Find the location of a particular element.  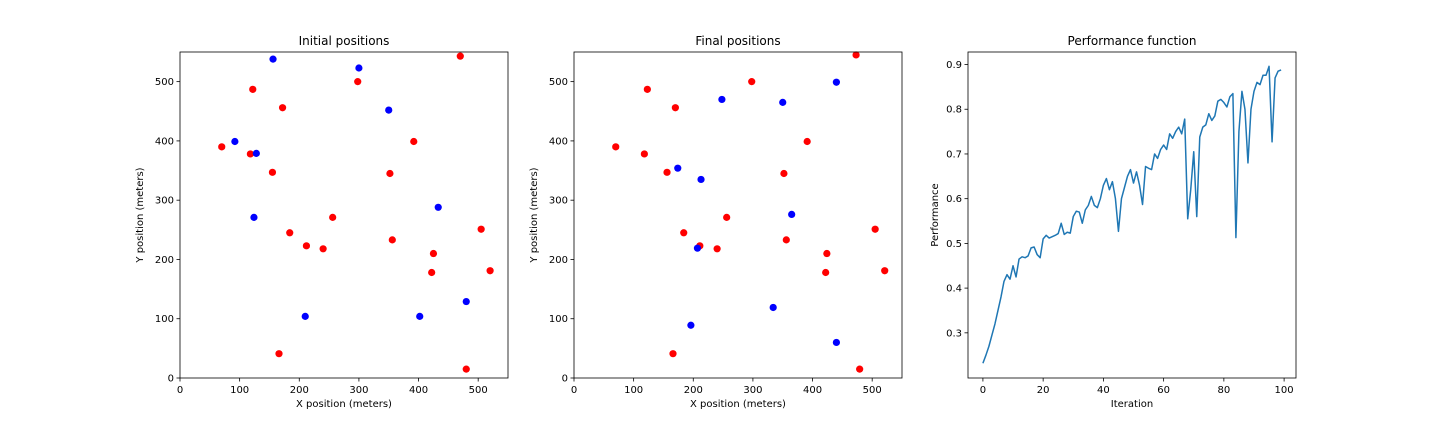

y-tick-label: 0.3 is located at coordinates (954, 333).